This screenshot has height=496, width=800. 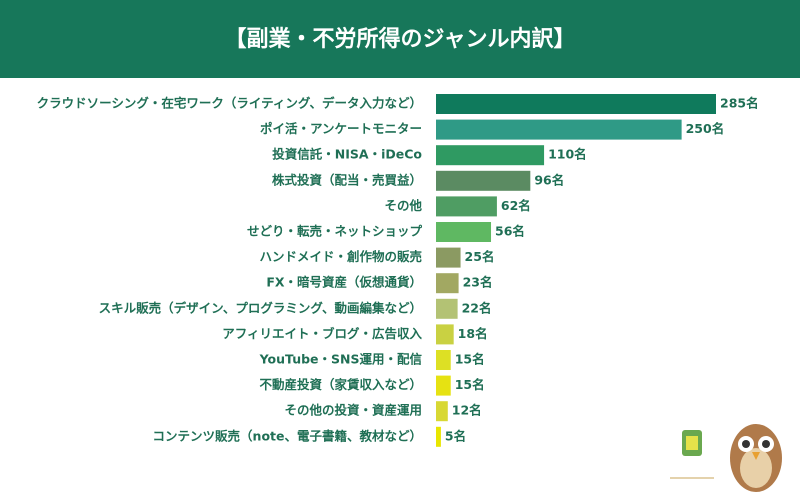 I want to click on logo, so click(x=726, y=458).